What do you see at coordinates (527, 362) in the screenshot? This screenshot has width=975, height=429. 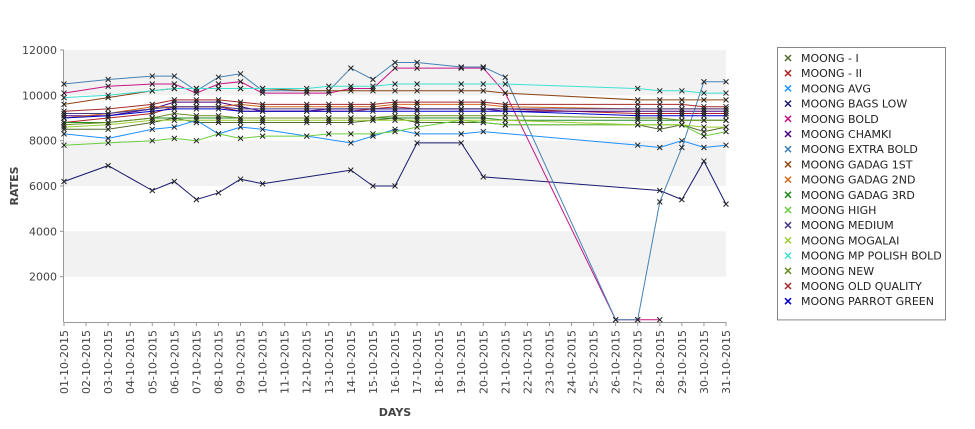 I see `x-tick-label: 22-10-2015` at bounding box center [527, 362].